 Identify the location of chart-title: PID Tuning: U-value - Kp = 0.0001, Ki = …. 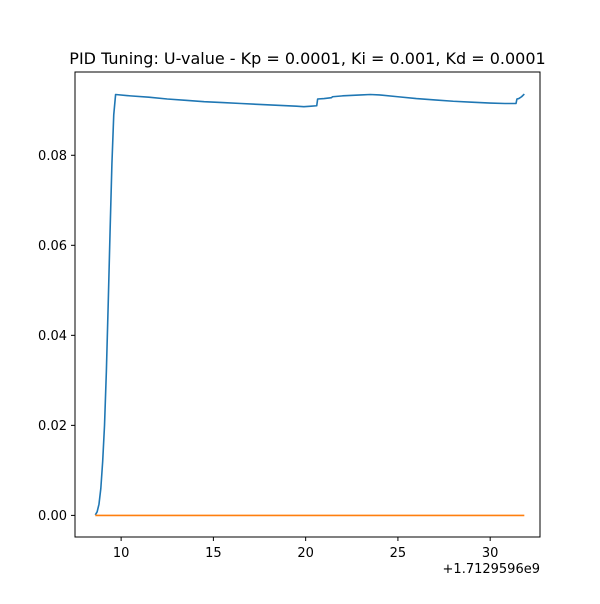
(307, 58).